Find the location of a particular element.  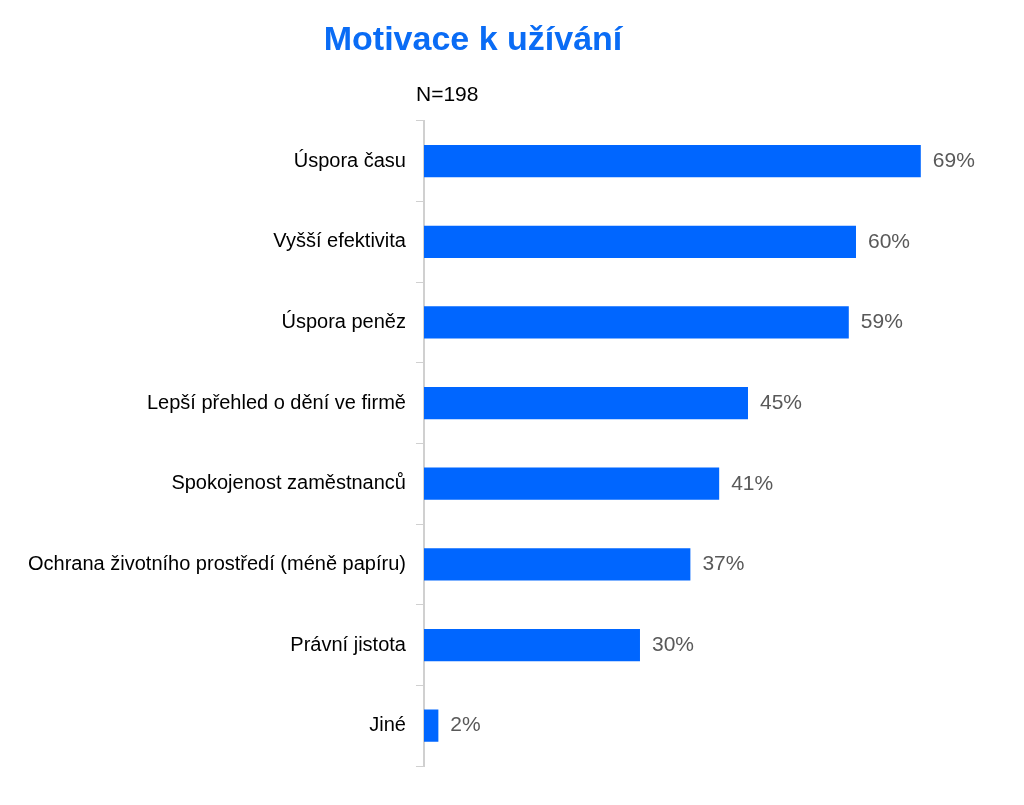

data-label: 30% is located at coordinates (673, 643).